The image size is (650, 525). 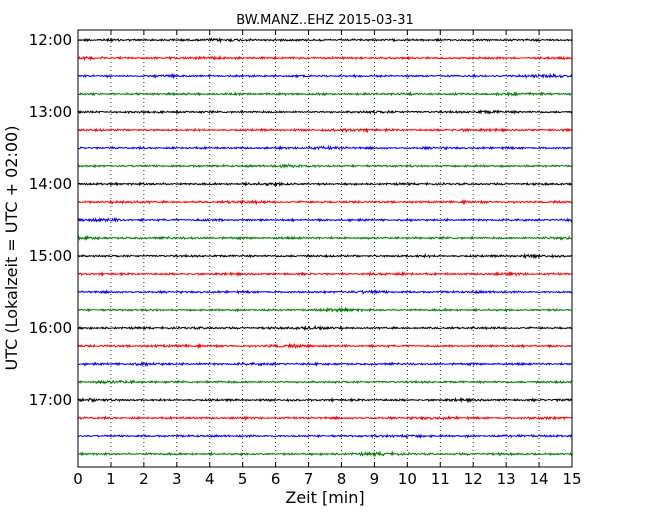 I want to click on y-tick-label: 13:00, so click(x=50, y=112).